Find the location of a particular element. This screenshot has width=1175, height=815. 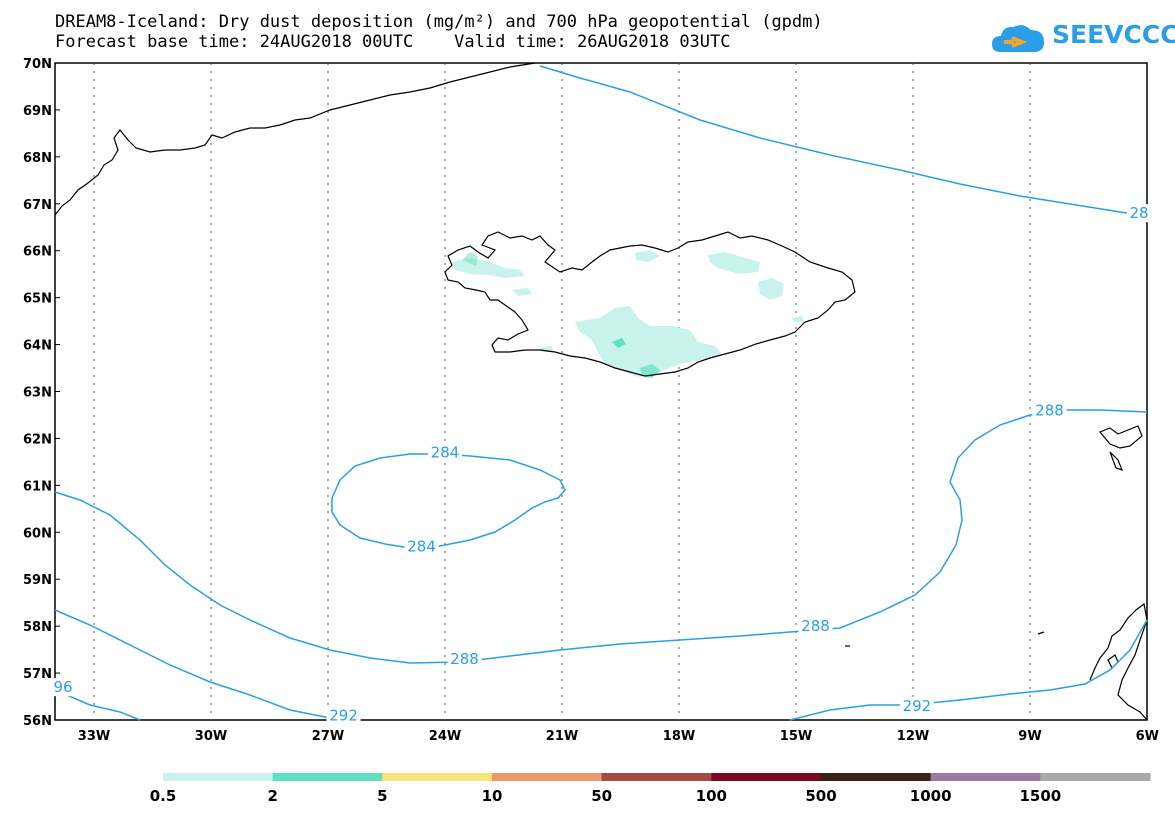

longitude-label: 18W is located at coordinates (679, 736).